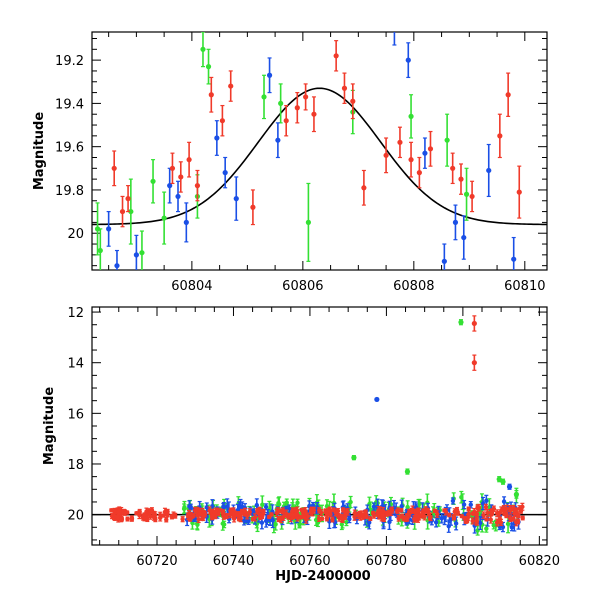 The height and width of the screenshot is (600, 600). What do you see at coordinates (49, 426) in the screenshot?
I see `bottom-panel-y-axis-title: Magnitude` at bounding box center [49, 426].